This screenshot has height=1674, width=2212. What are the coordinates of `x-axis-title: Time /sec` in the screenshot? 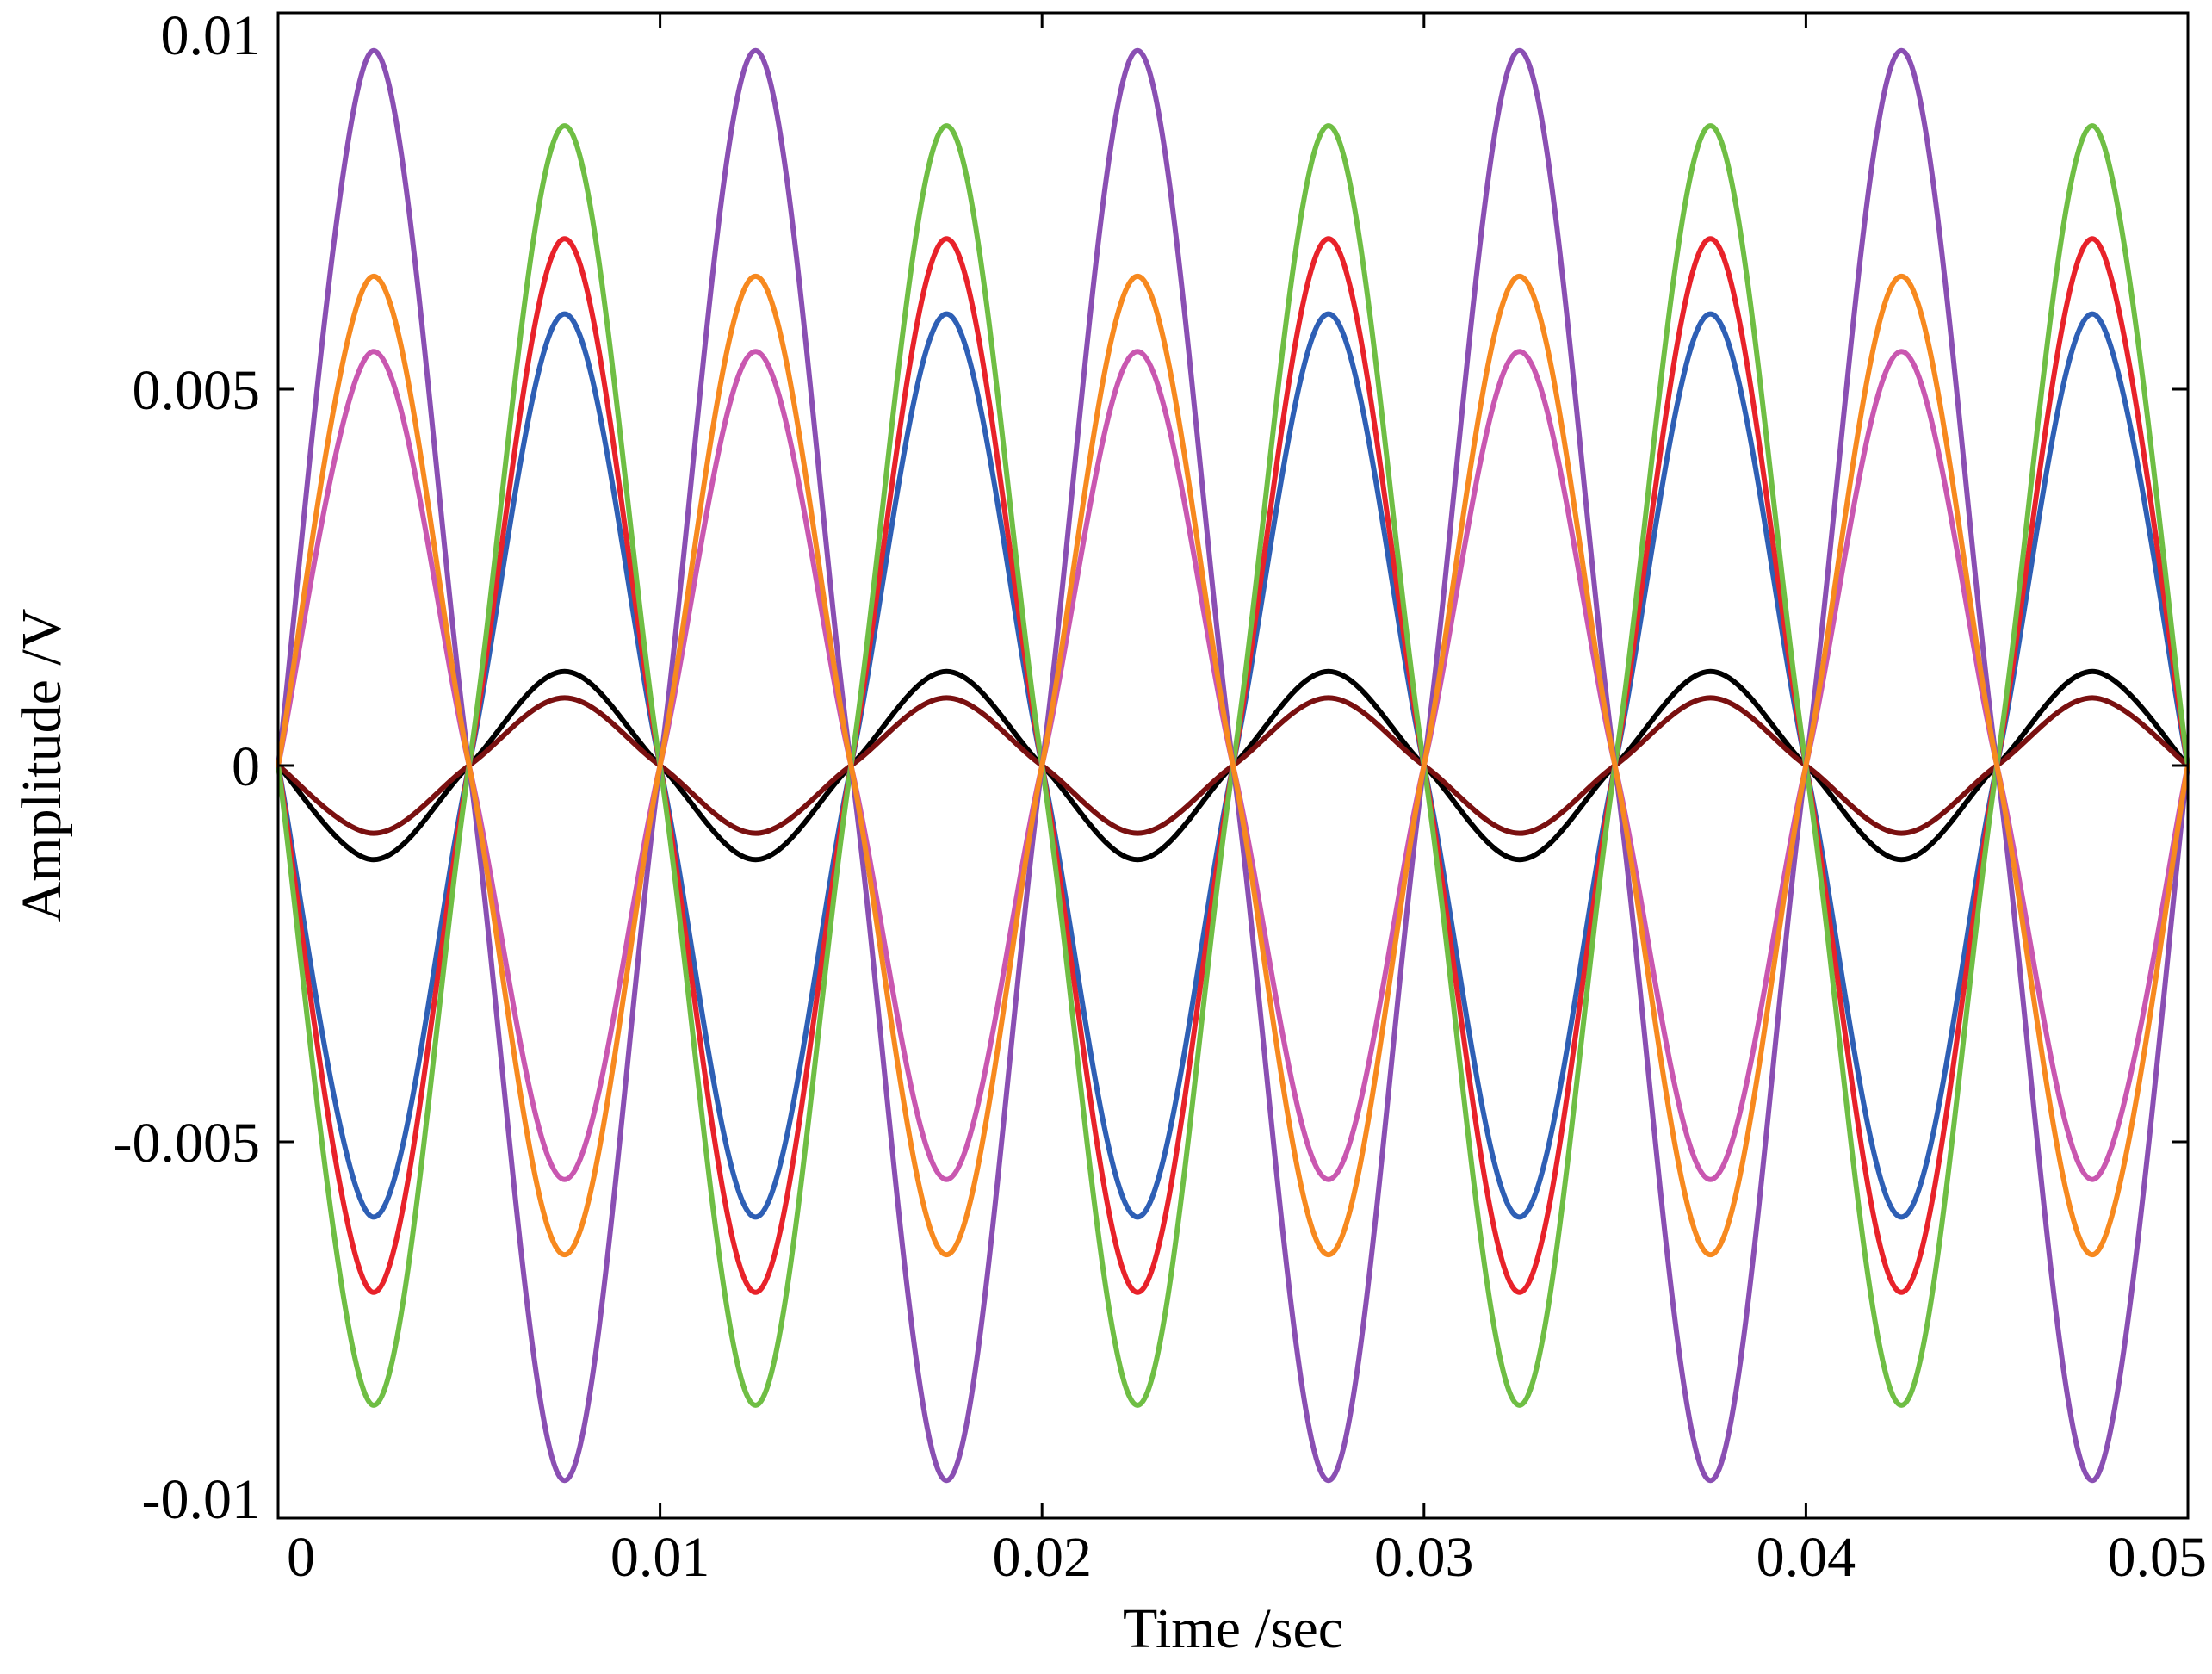 It's located at (1233, 1629).